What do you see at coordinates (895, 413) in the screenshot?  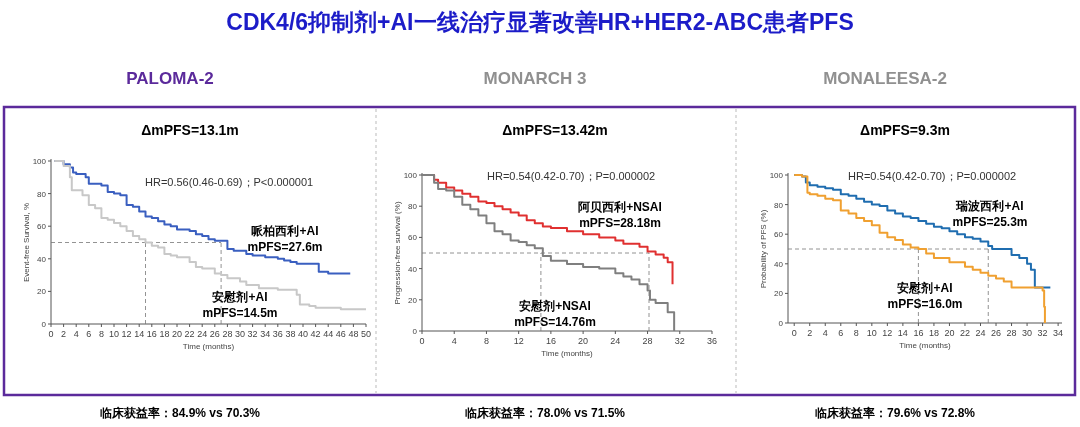 I see `text: 临床获益率：79.6% vs 72.8%` at bounding box center [895, 413].